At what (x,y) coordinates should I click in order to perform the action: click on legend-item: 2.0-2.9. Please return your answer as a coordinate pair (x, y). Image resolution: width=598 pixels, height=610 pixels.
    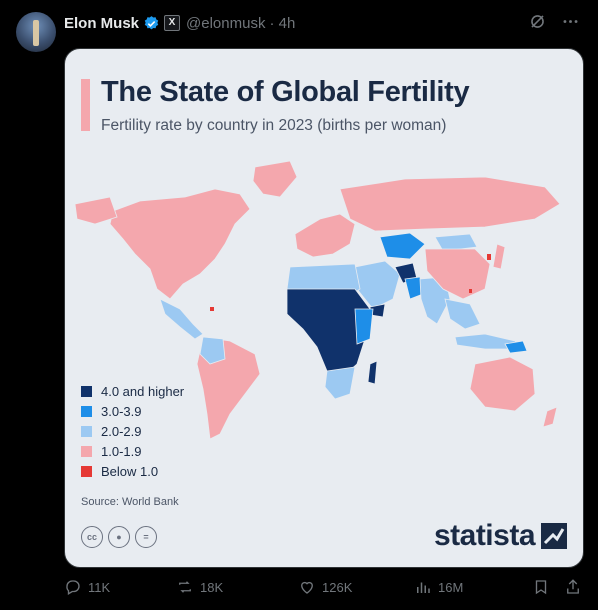
    Looking at the image, I should click on (132, 431).